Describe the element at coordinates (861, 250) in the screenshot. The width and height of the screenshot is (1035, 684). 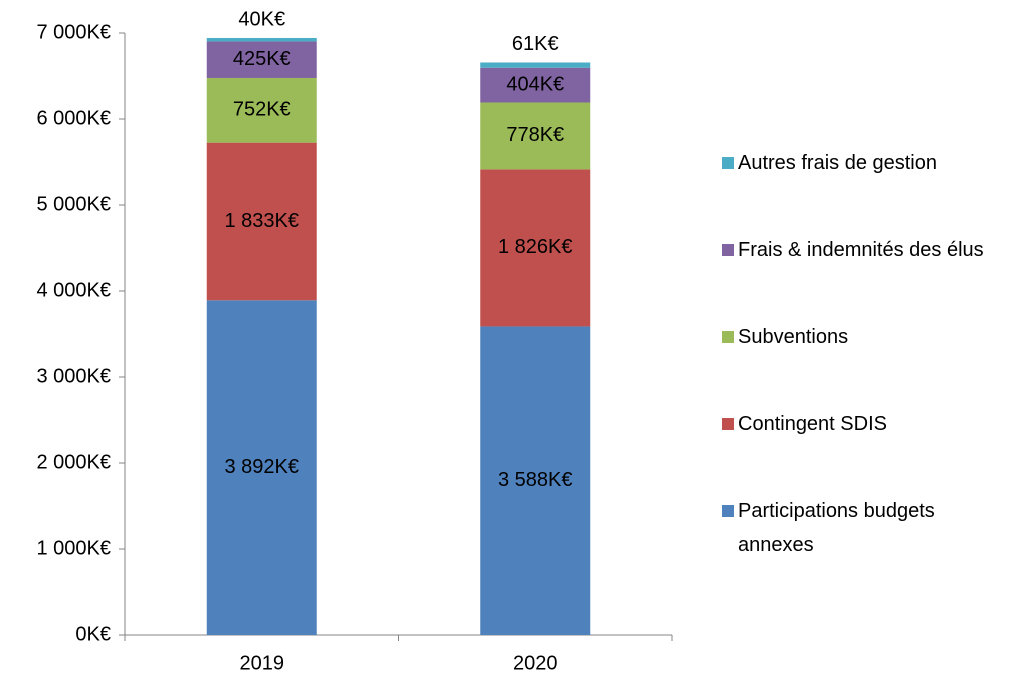
I see `legend-label: Frais & indemnités des élus` at that location.